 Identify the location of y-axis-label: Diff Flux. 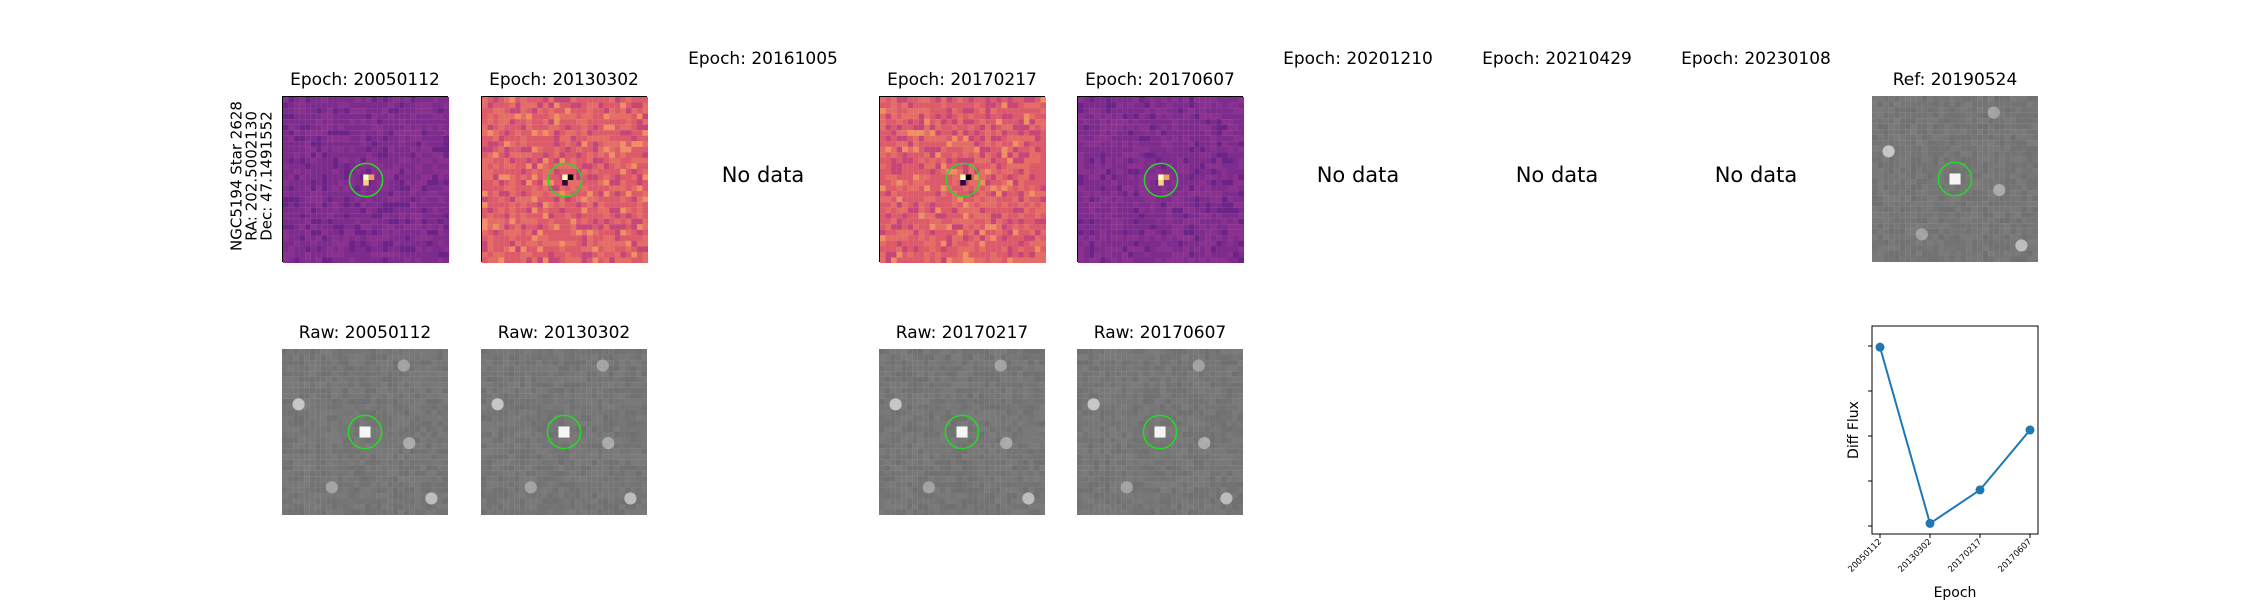
(1854, 430).